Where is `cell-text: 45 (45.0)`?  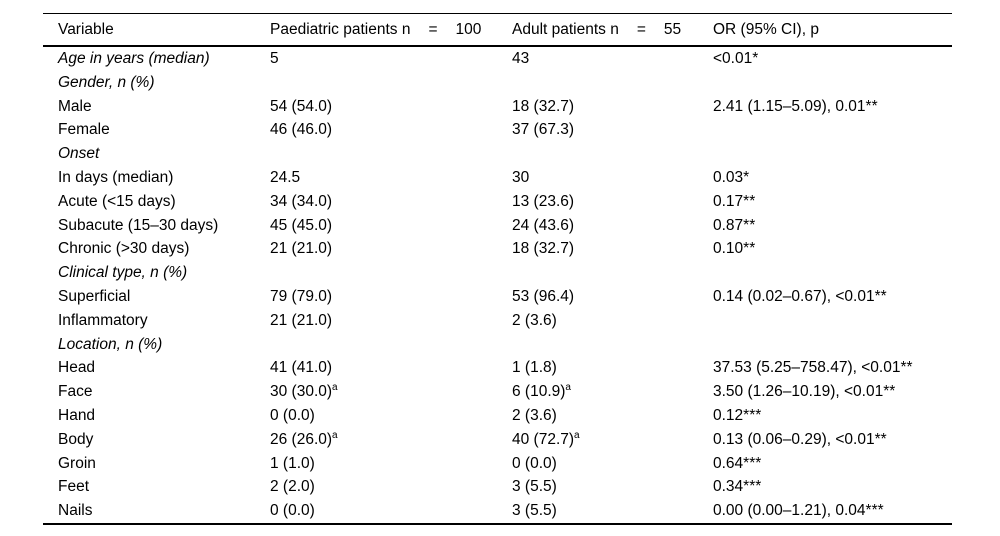 cell-text: 45 (45.0) is located at coordinates (301, 225).